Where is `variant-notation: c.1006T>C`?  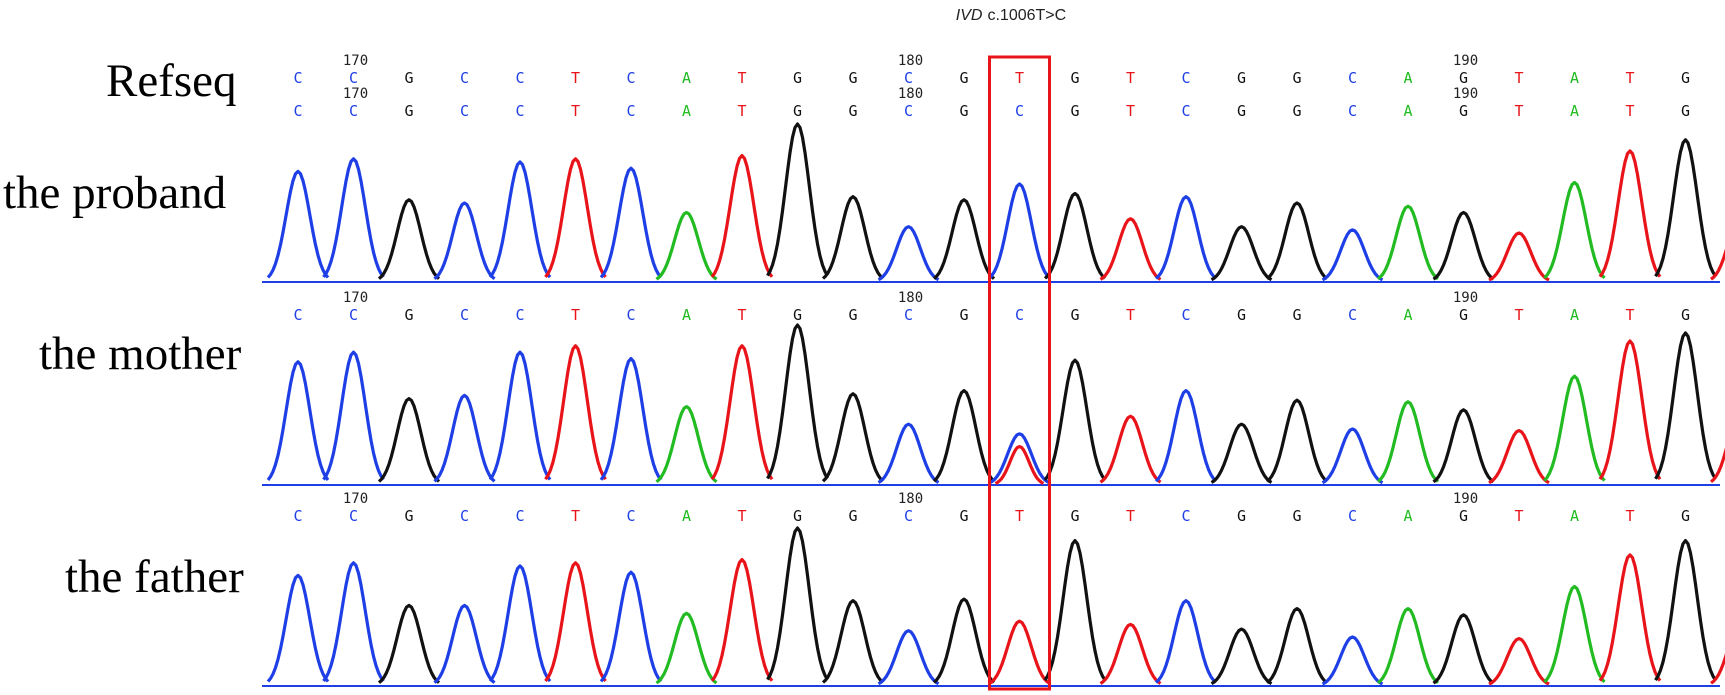 variant-notation: c.1006T>C is located at coordinates (1026, 15).